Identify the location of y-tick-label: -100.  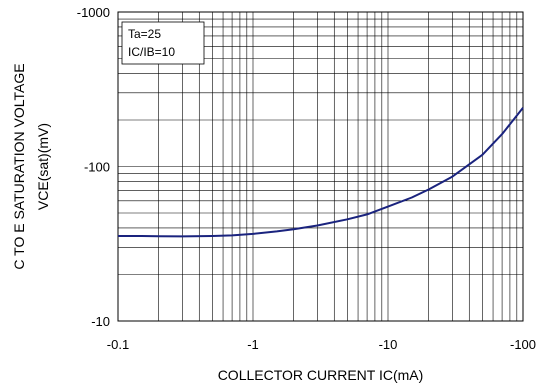
(97, 167).